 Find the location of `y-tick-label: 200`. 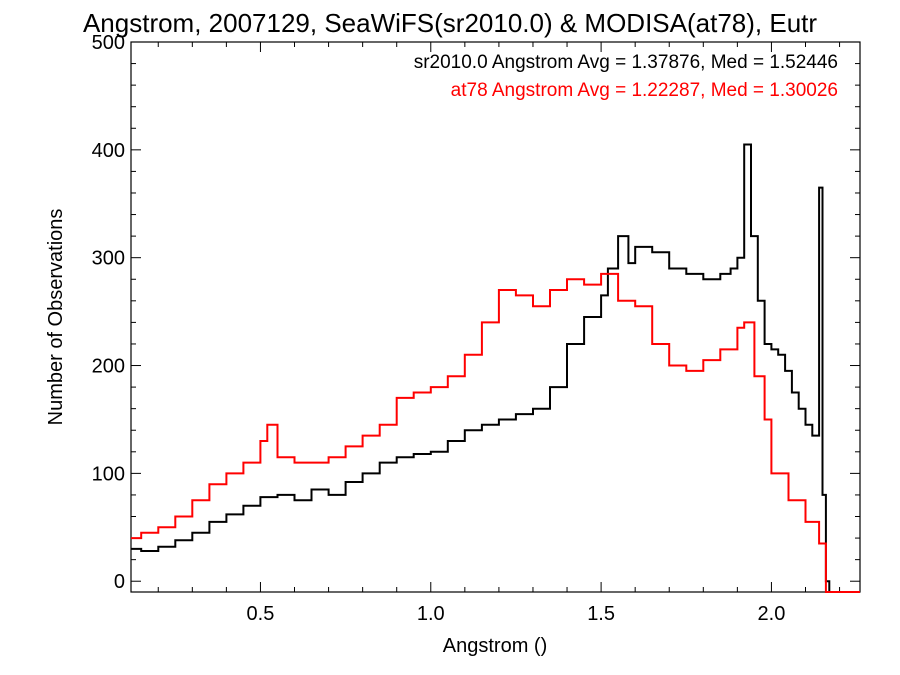

y-tick-label: 200 is located at coordinates (108, 367).